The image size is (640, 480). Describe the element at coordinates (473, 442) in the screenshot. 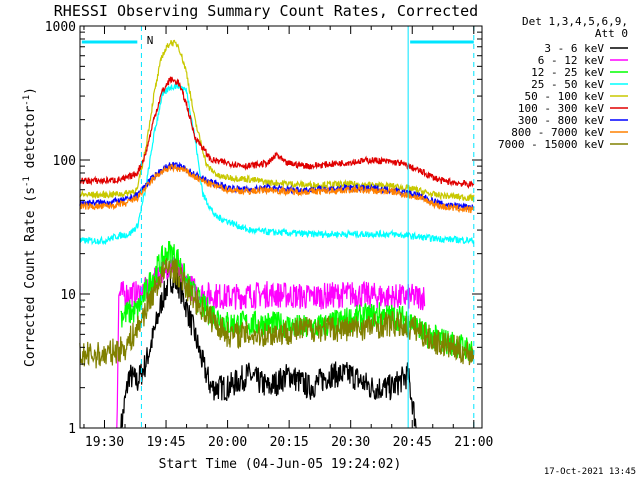

I see `x-tick-label-6: 21:00` at that location.